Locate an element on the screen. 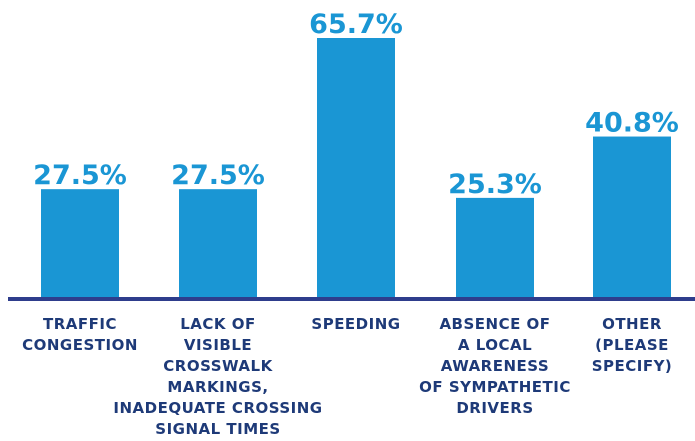 The image size is (695, 441). category-label-4-line-2: A LOCAL is located at coordinates (495, 345).